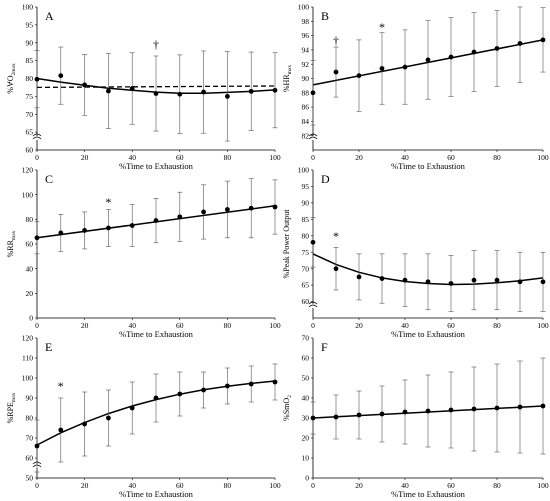  I want to click on y-axis-label-main: %RPE, so click(10, 412).